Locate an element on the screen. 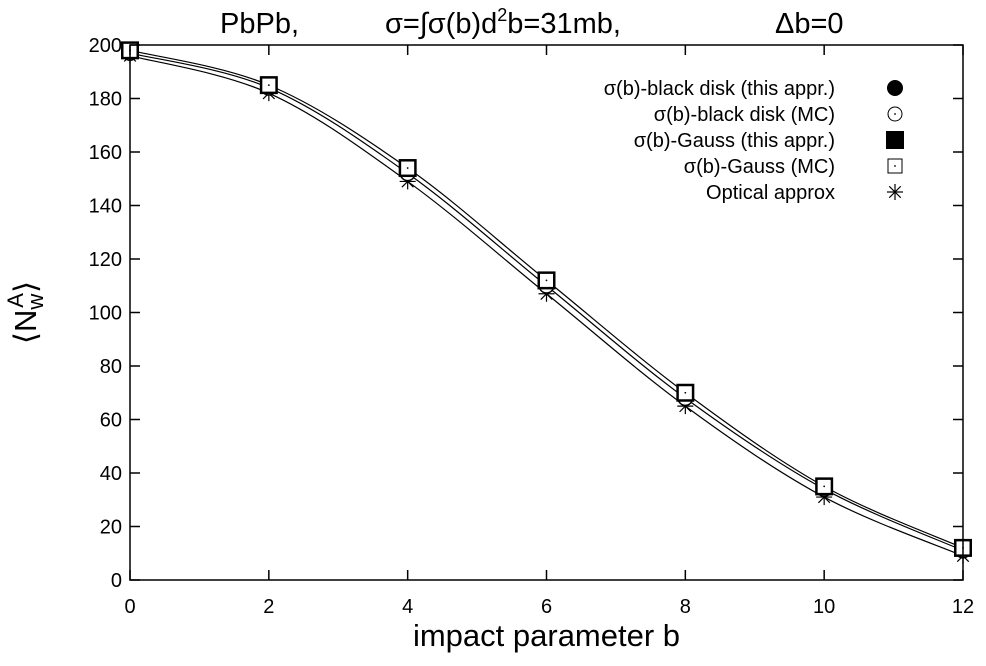  legend-label-3: σ(b)-Gauss (MC) is located at coordinates (759, 167).